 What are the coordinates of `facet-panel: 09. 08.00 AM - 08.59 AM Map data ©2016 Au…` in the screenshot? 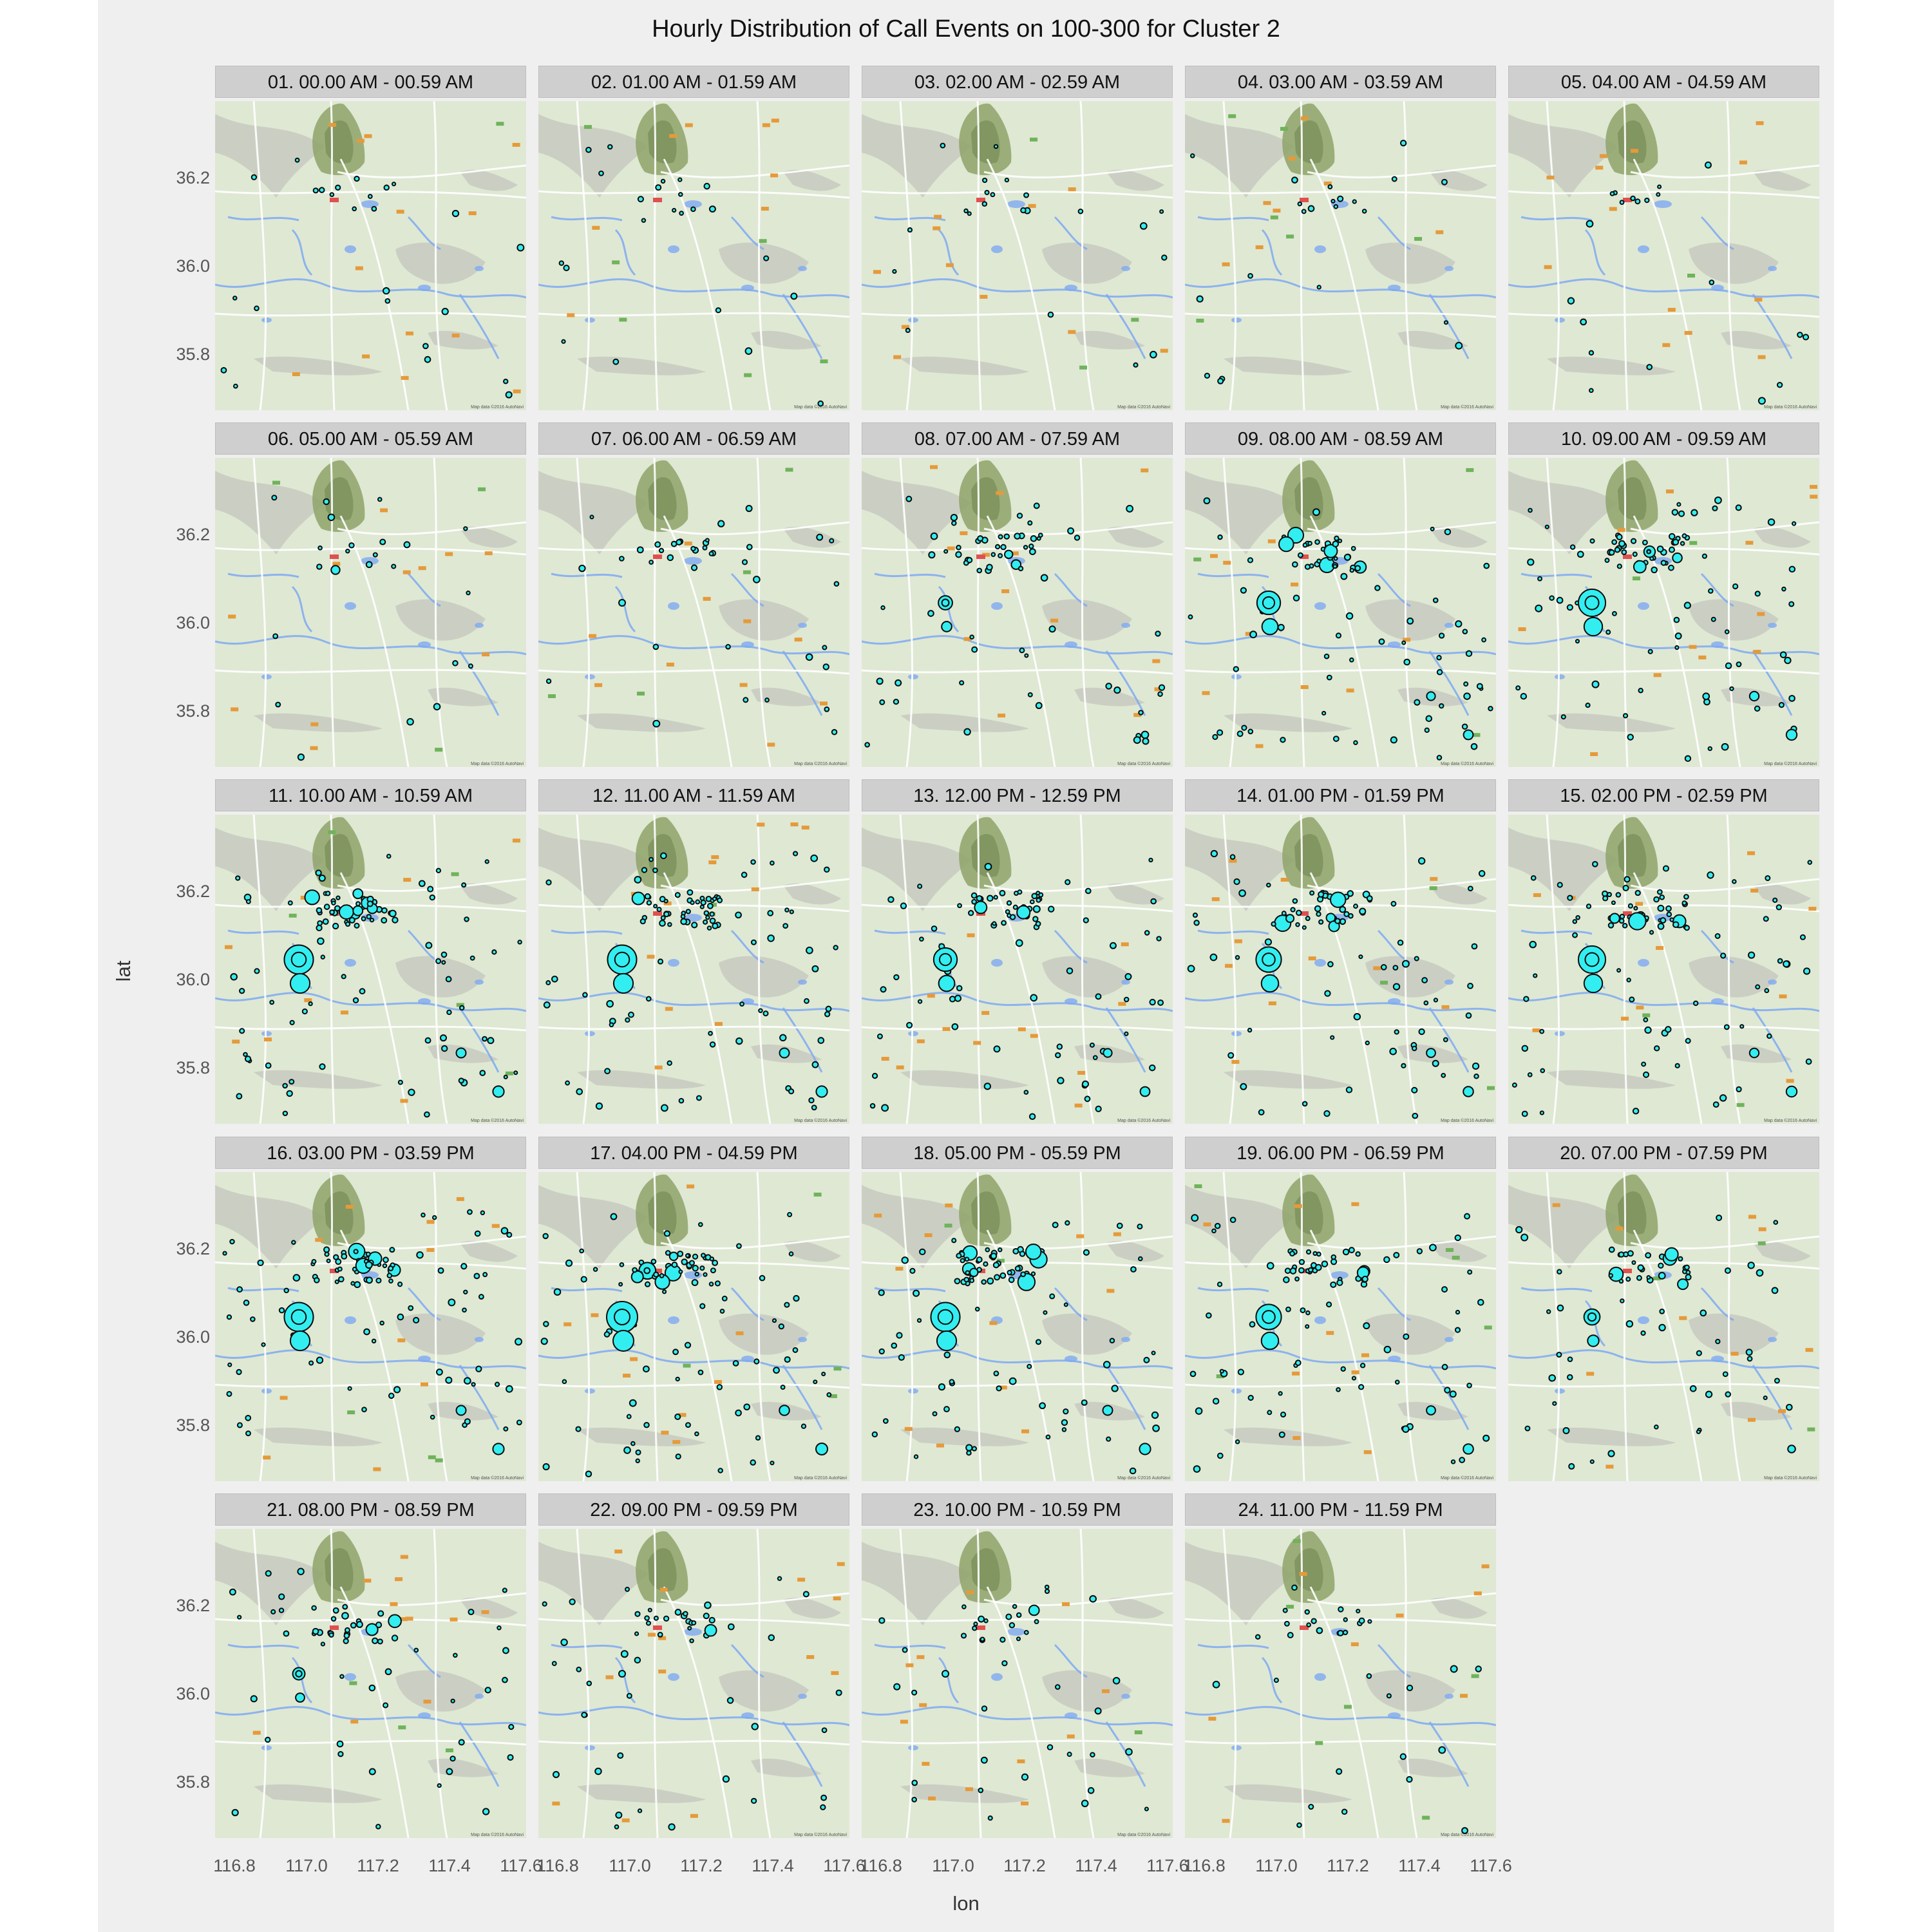 It's located at (1341, 594).